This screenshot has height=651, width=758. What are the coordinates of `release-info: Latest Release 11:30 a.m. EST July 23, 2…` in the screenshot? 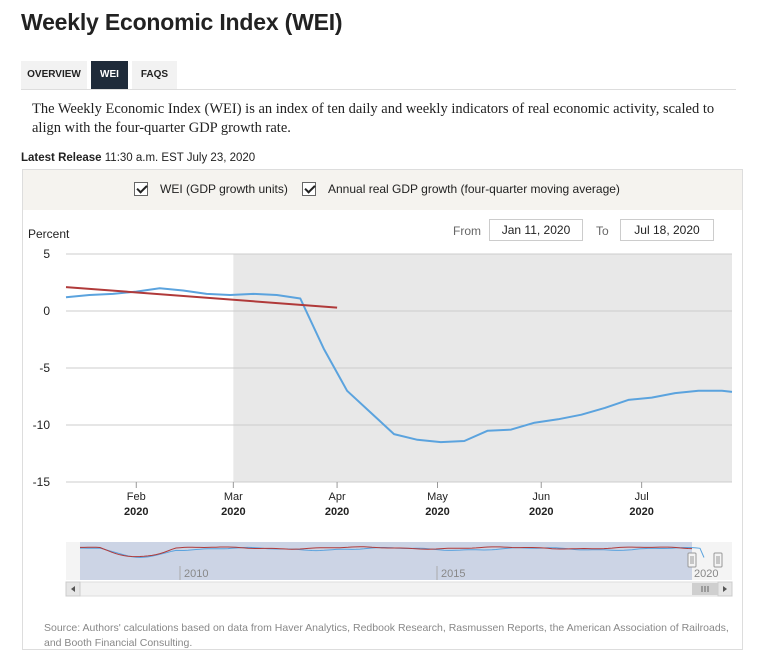 It's located at (138, 158).